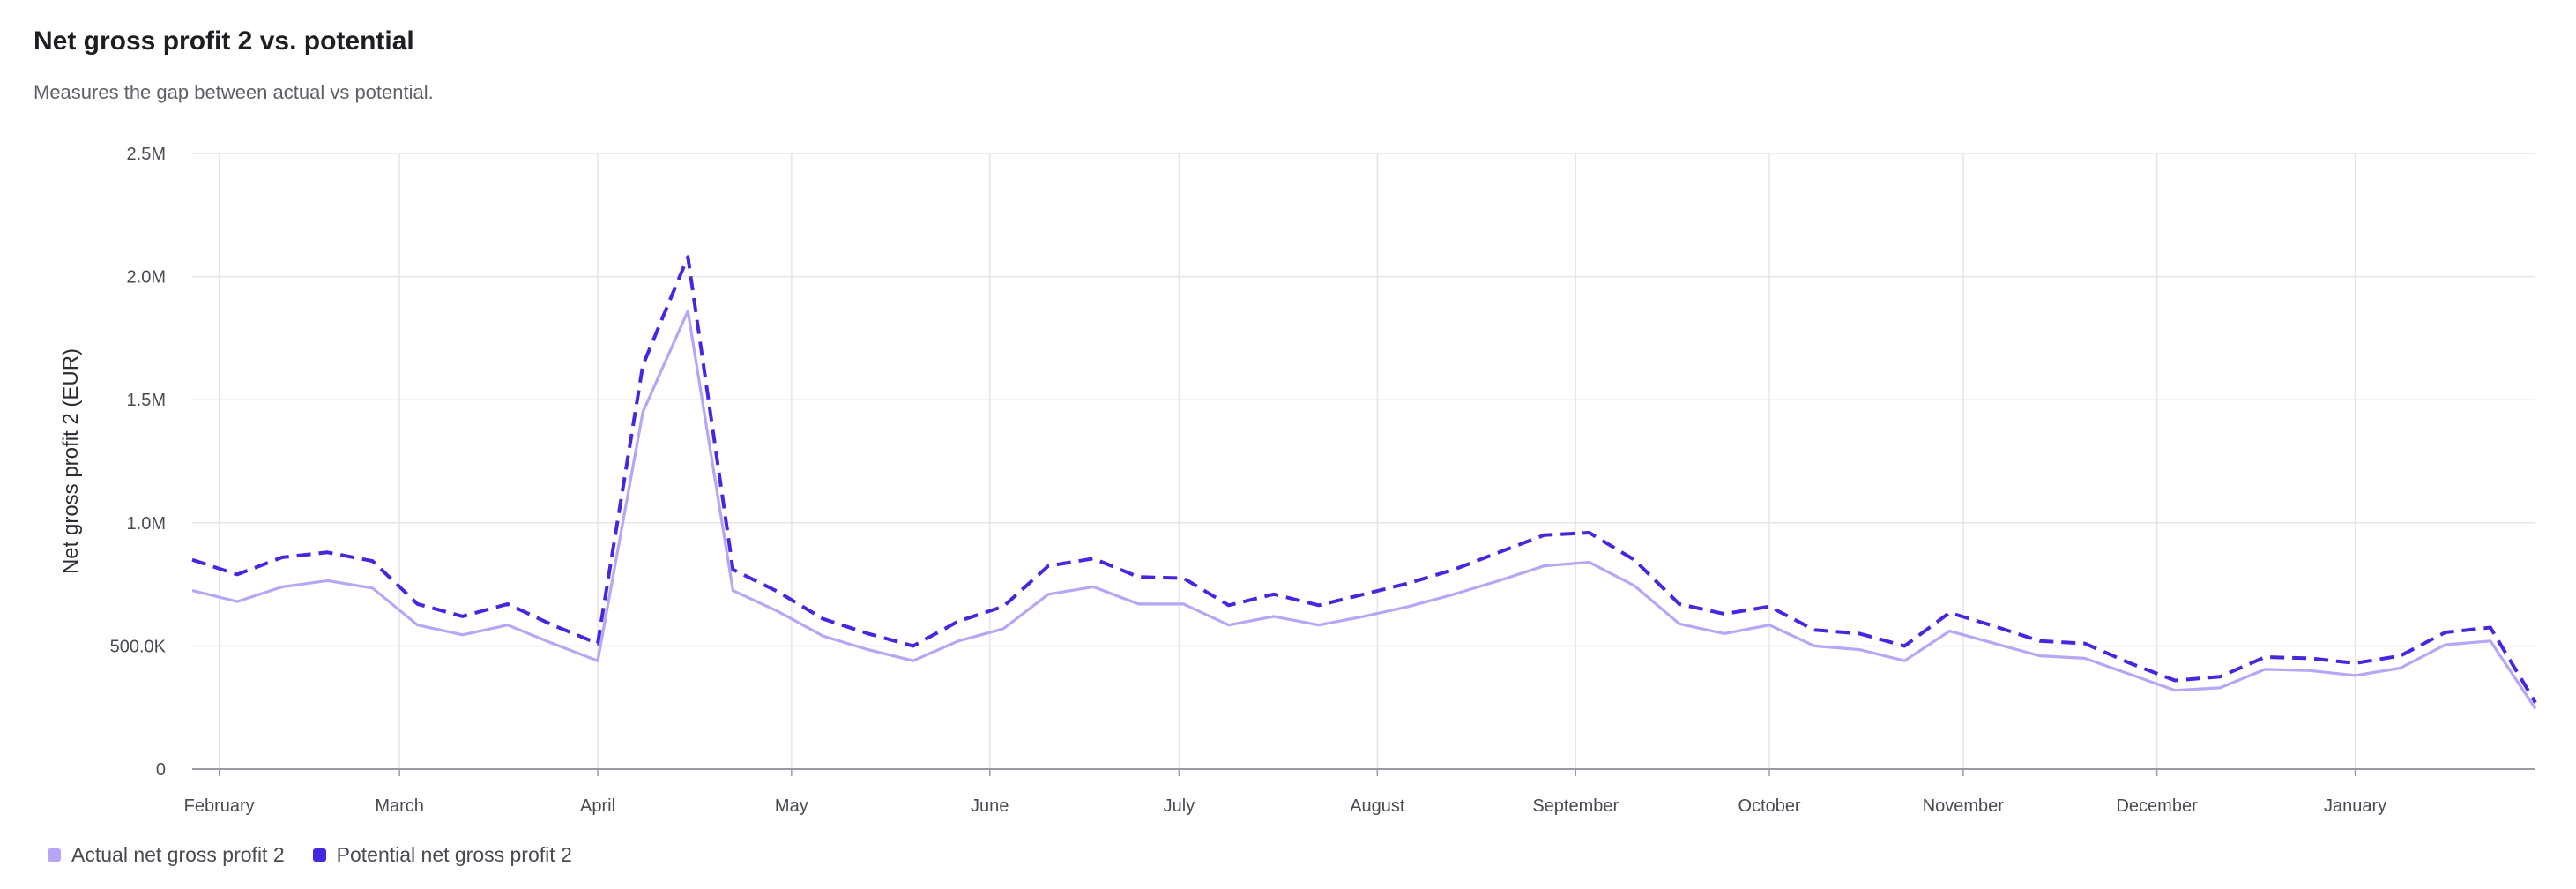 The image size is (2576, 889). I want to click on x-tick-label: August, so click(1377, 806).